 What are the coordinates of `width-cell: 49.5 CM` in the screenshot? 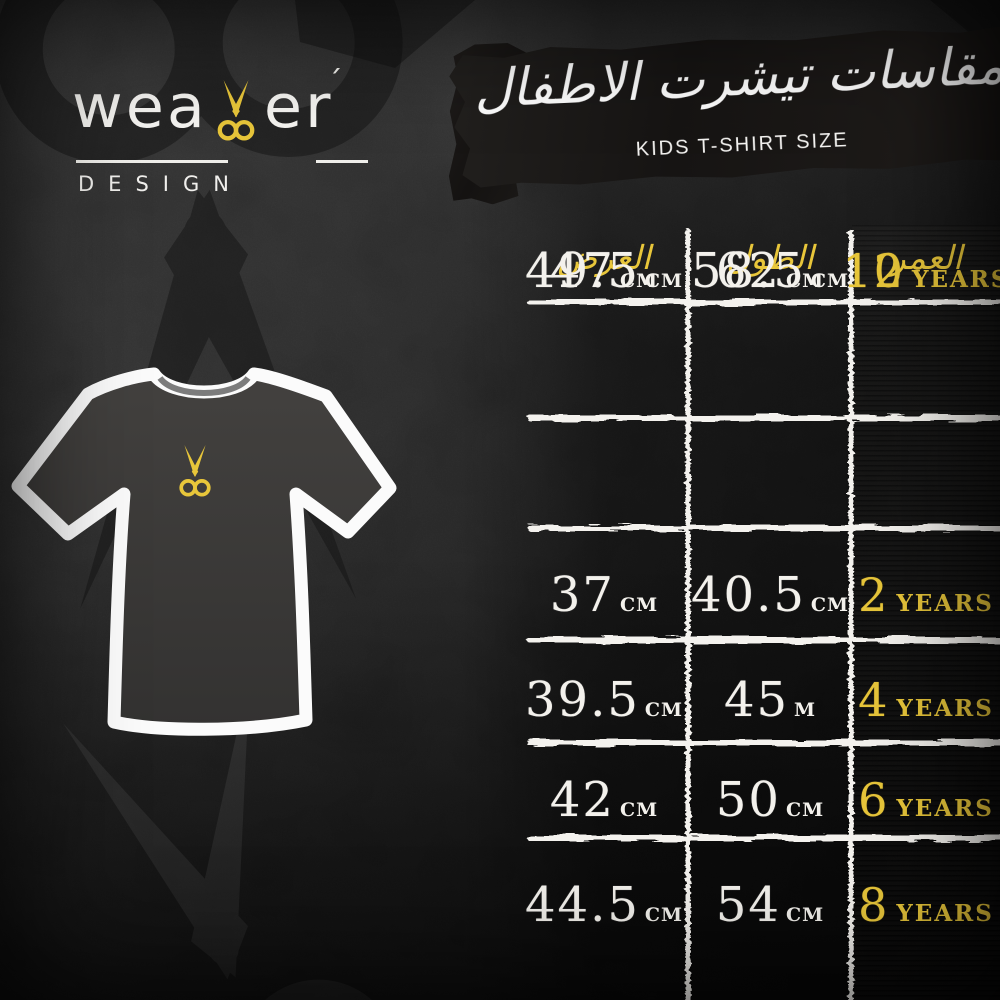 It's located at (604, 271).